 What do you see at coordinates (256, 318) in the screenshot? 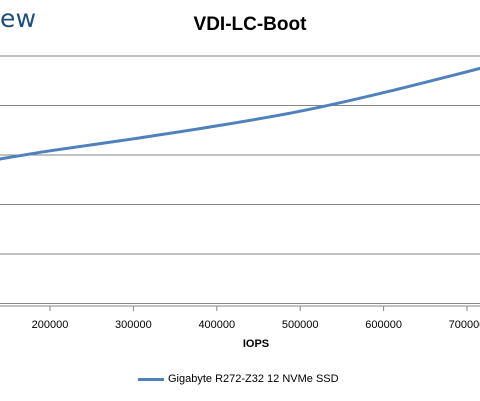
I see `x-ticks: 200000 300000 400000 500000 600000 700000` at bounding box center [256, 318].